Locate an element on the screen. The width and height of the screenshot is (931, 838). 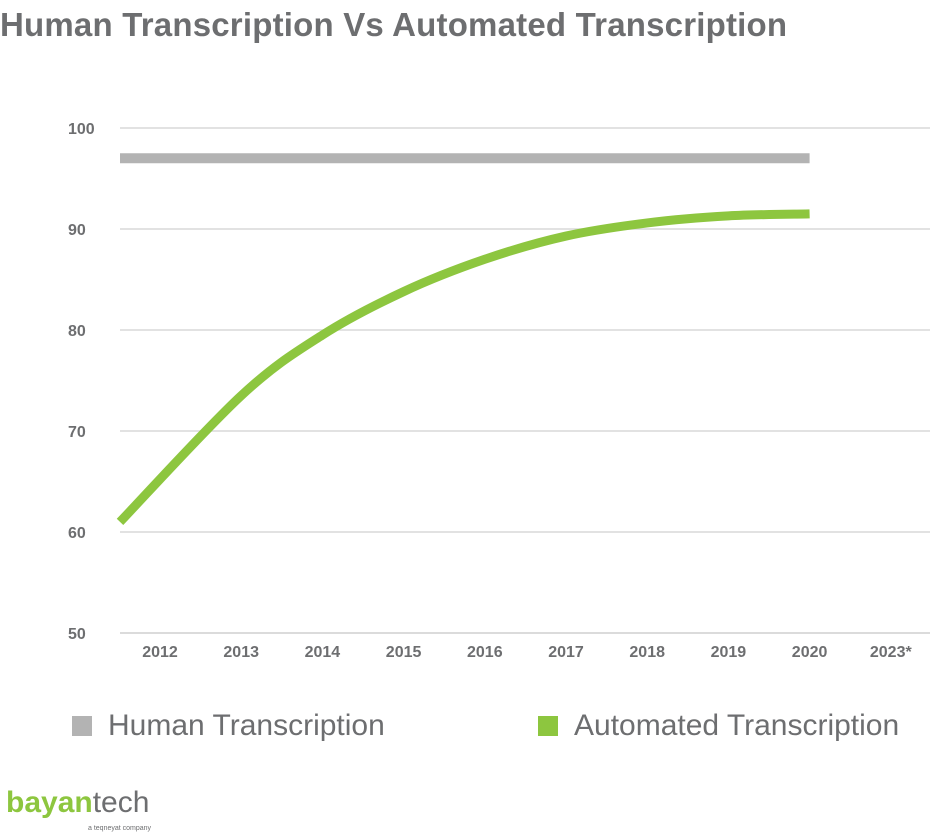
x-tick-label: 2017 is located at coordinates (566, 652).